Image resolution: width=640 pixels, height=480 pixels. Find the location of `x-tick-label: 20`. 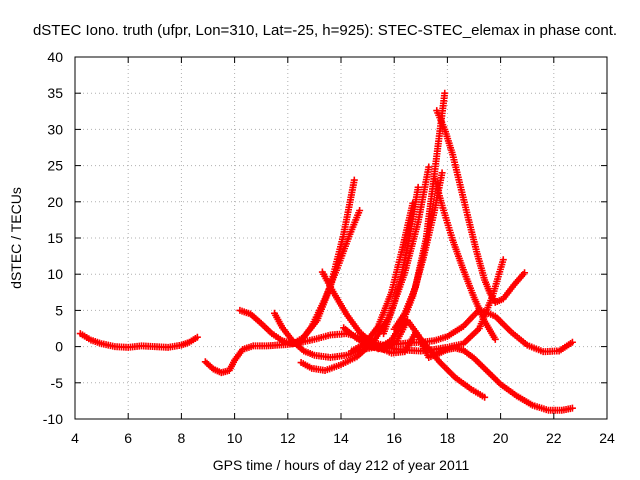

x-tick-label: 20 is located at coordinates (501, 438).